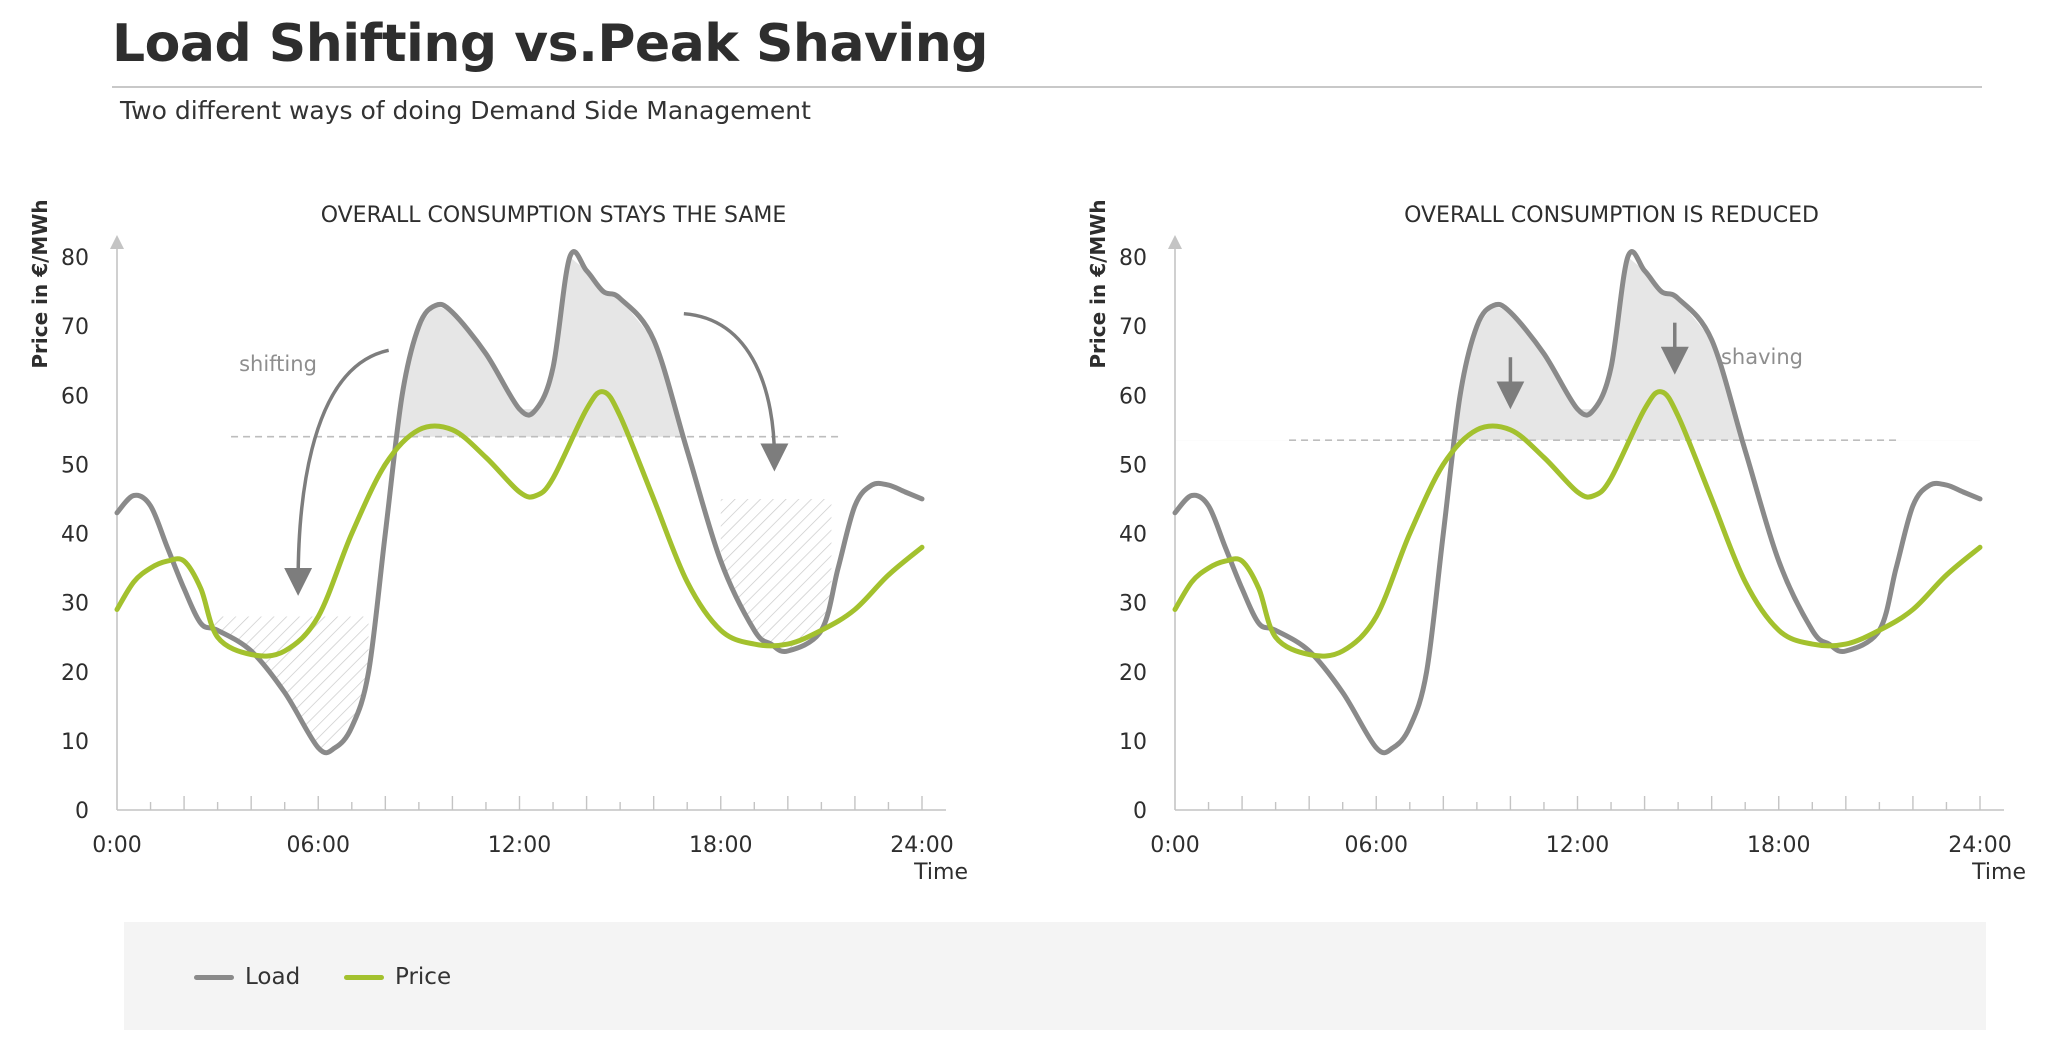 The image size is (2048, 1040). Describe the element at coordinates (337, 472) in the screenshot. I see `shifting-arrow-left` at that location.